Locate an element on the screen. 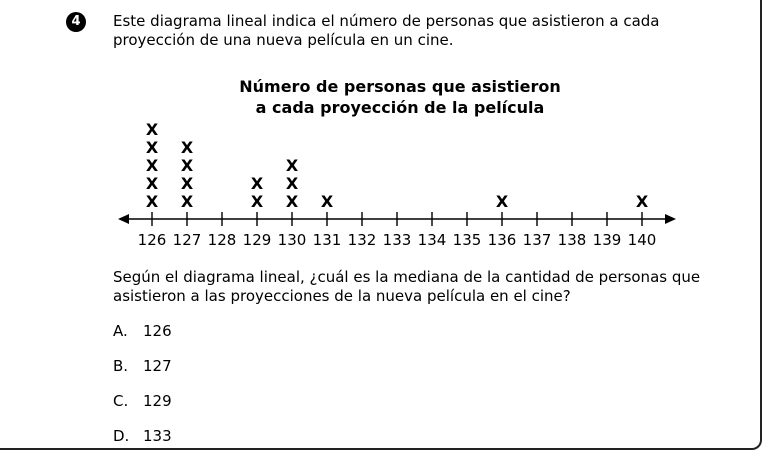 The image size is (764, 450). tick-label: 128 is located at coordinates (222, 240).